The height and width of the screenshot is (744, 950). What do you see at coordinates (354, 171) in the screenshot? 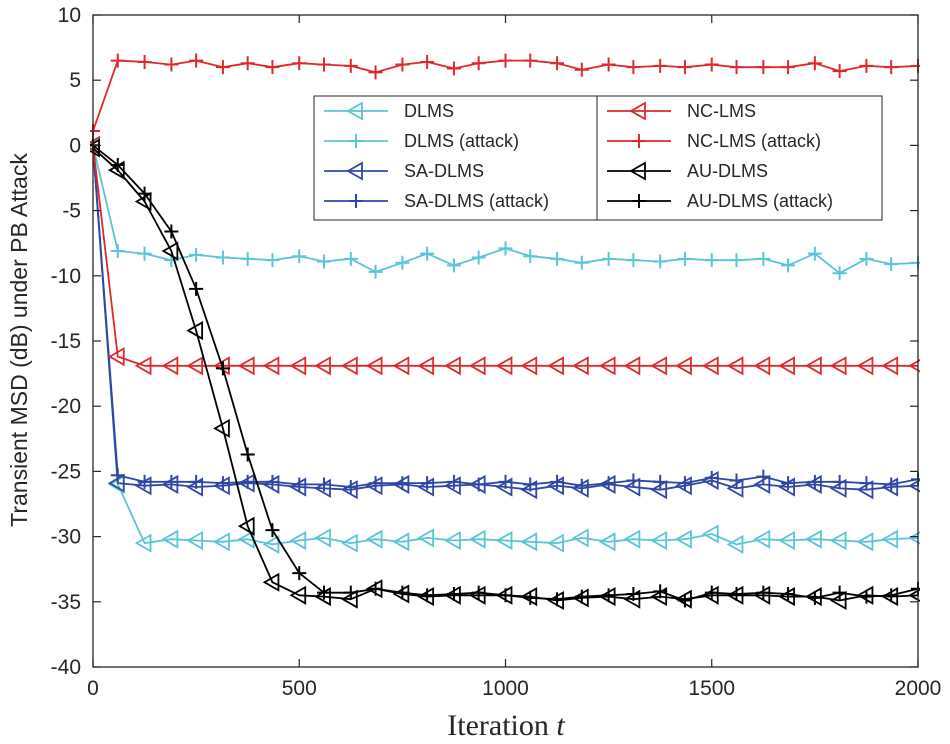
I see `legend-marker-sa-dlms` at bounding box center [354, 171].